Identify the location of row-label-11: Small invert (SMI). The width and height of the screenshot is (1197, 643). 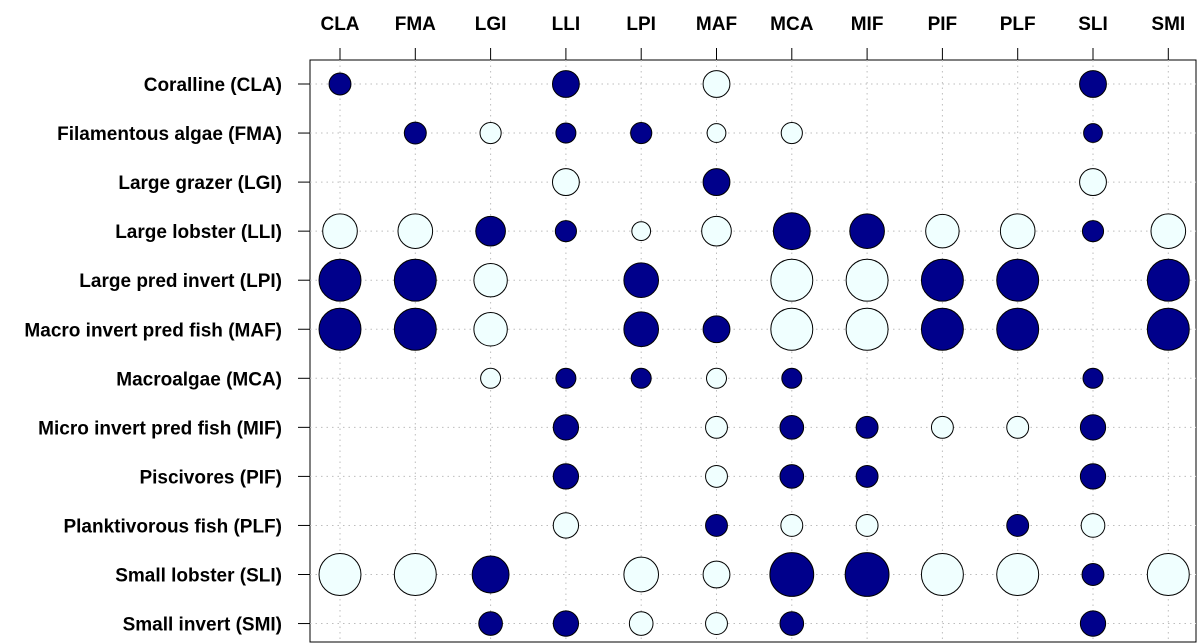
(202, 625).